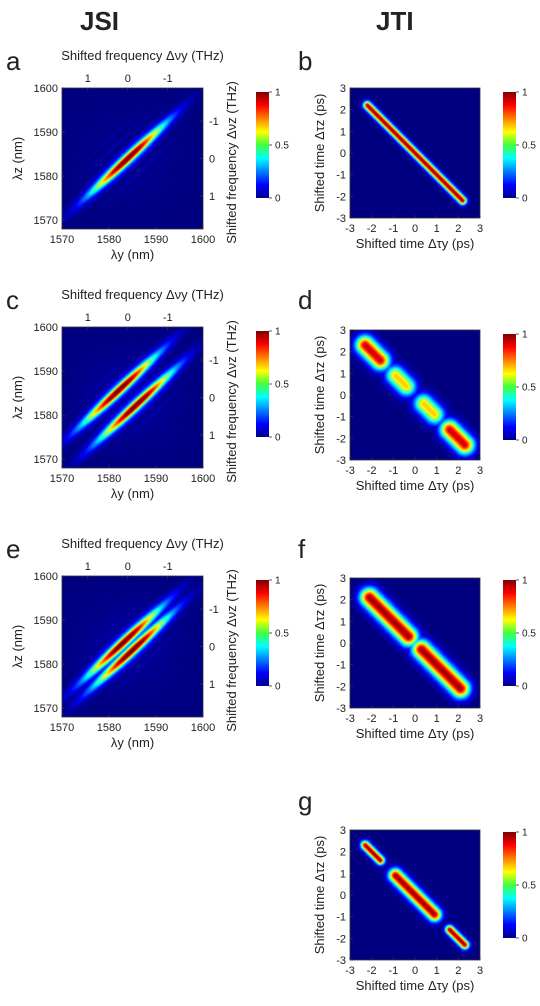 The height and width of the screenshot is (1006, 540). I want to click on top-tick-label: 1, so click(88, 79).